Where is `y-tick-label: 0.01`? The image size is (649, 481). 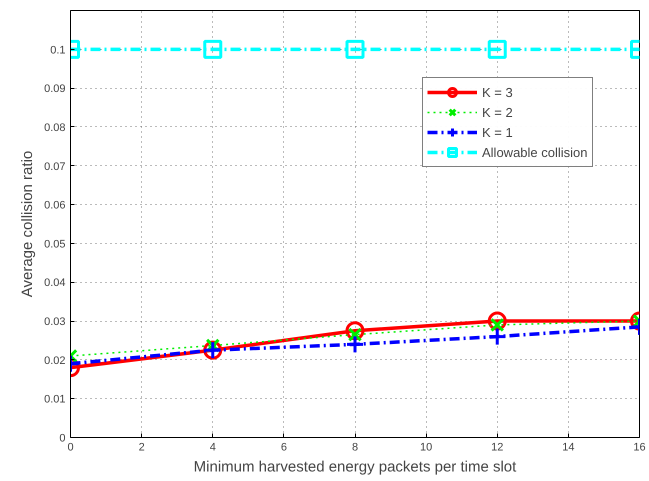 y-tick-label: 0.01 is located at coordinates (55, 400).